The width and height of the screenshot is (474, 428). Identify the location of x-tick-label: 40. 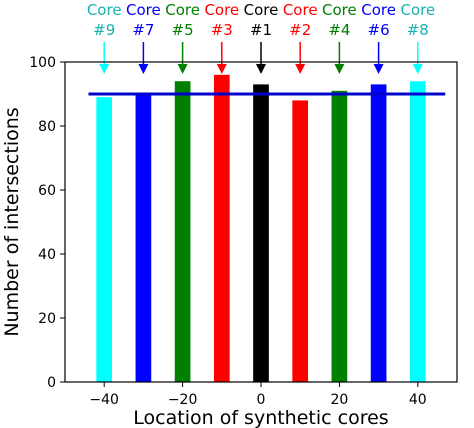
(418, 400).